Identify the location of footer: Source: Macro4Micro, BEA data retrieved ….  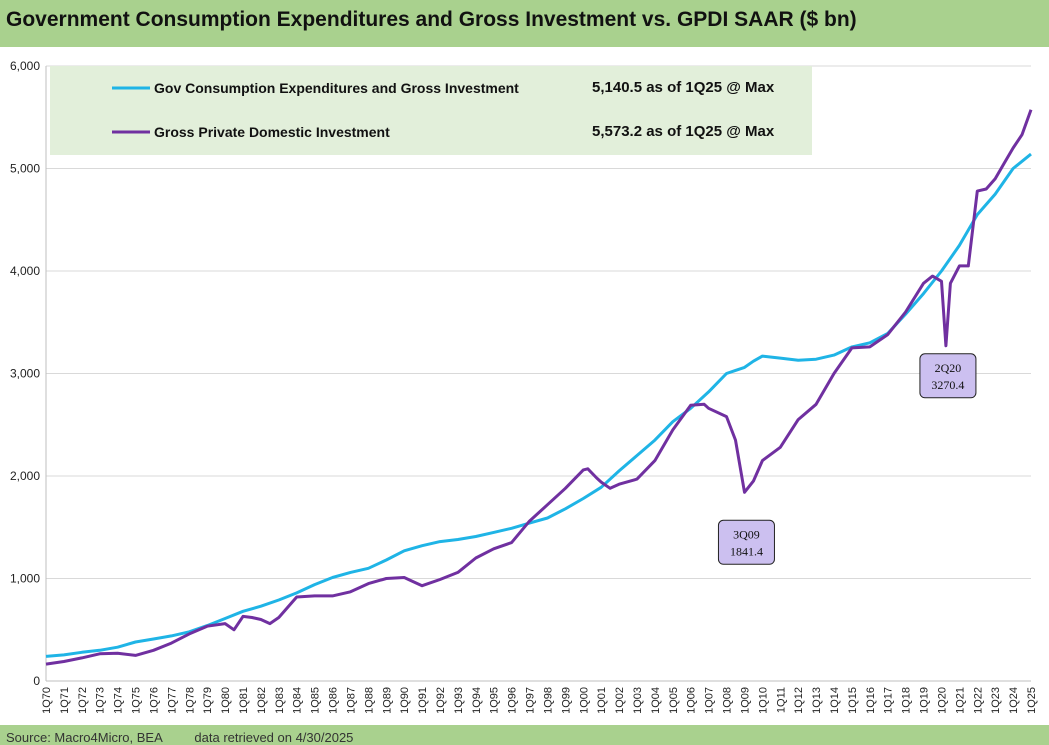
(193, 737).